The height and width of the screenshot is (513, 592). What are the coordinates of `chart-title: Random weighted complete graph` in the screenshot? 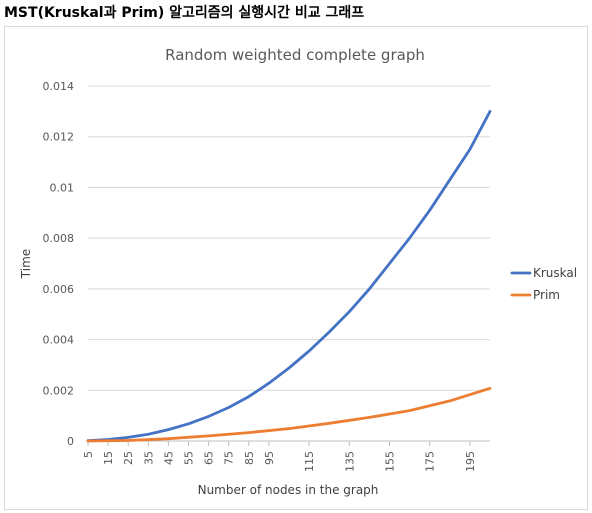 It's located at (295, 55).